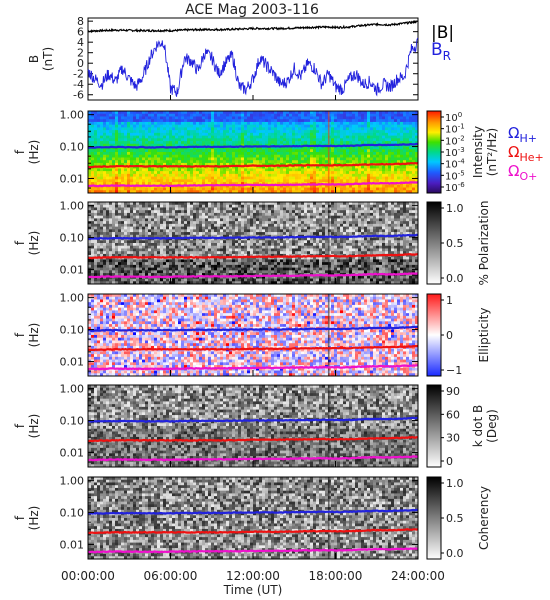 The width and height of the screenshot is (550, 600). Describe the element at coordinates (80, 42) in the screenshot. I see `y-tick-label: 4` at that location.